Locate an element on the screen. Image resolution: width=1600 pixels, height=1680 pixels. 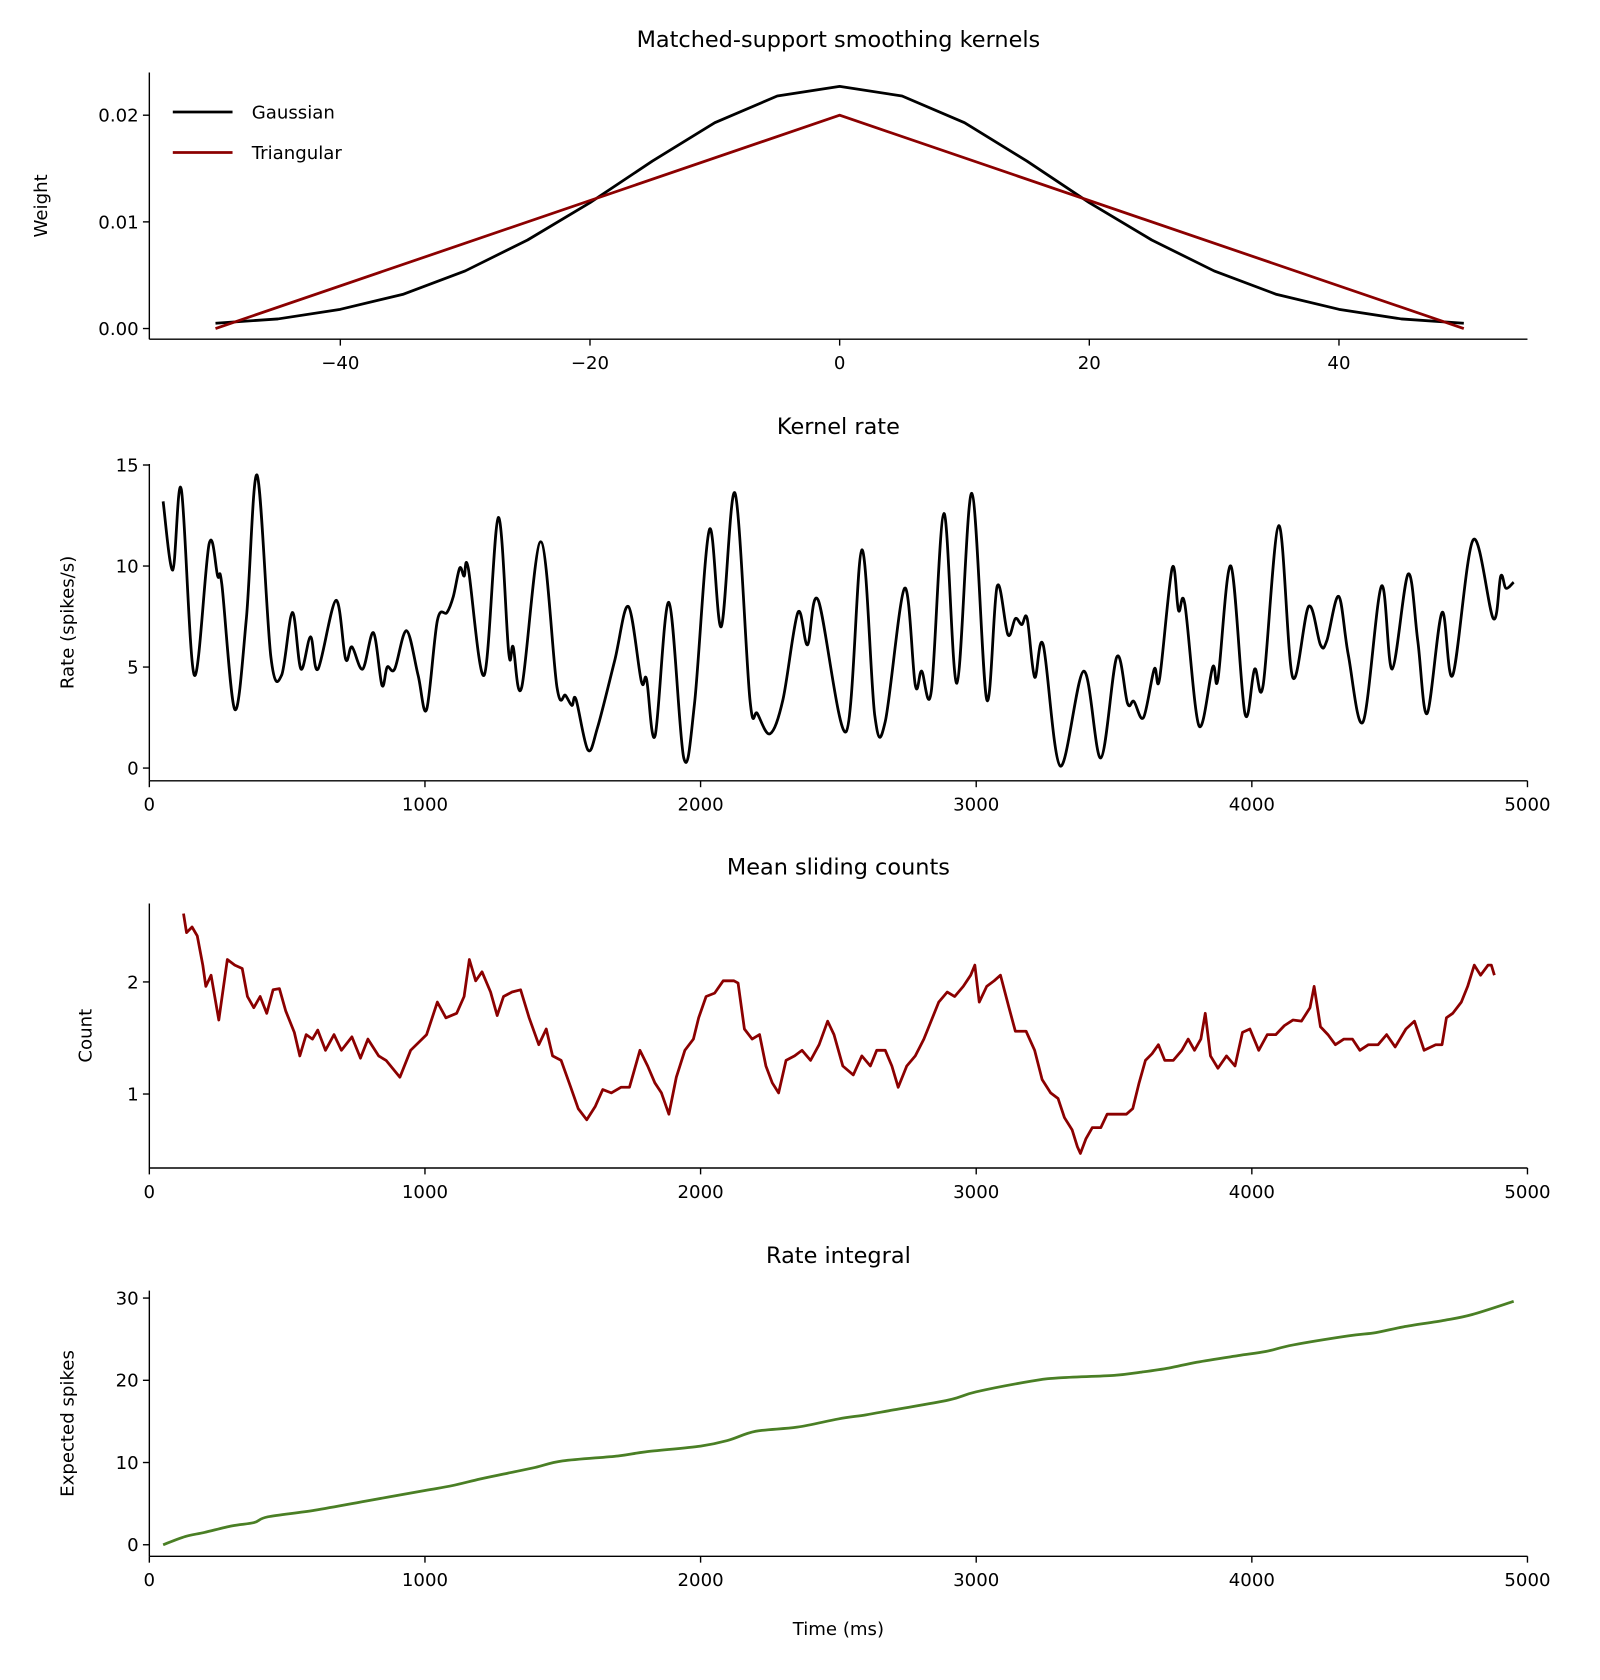
y-tick-label: 0.01 is located at coordinates (118, 222).